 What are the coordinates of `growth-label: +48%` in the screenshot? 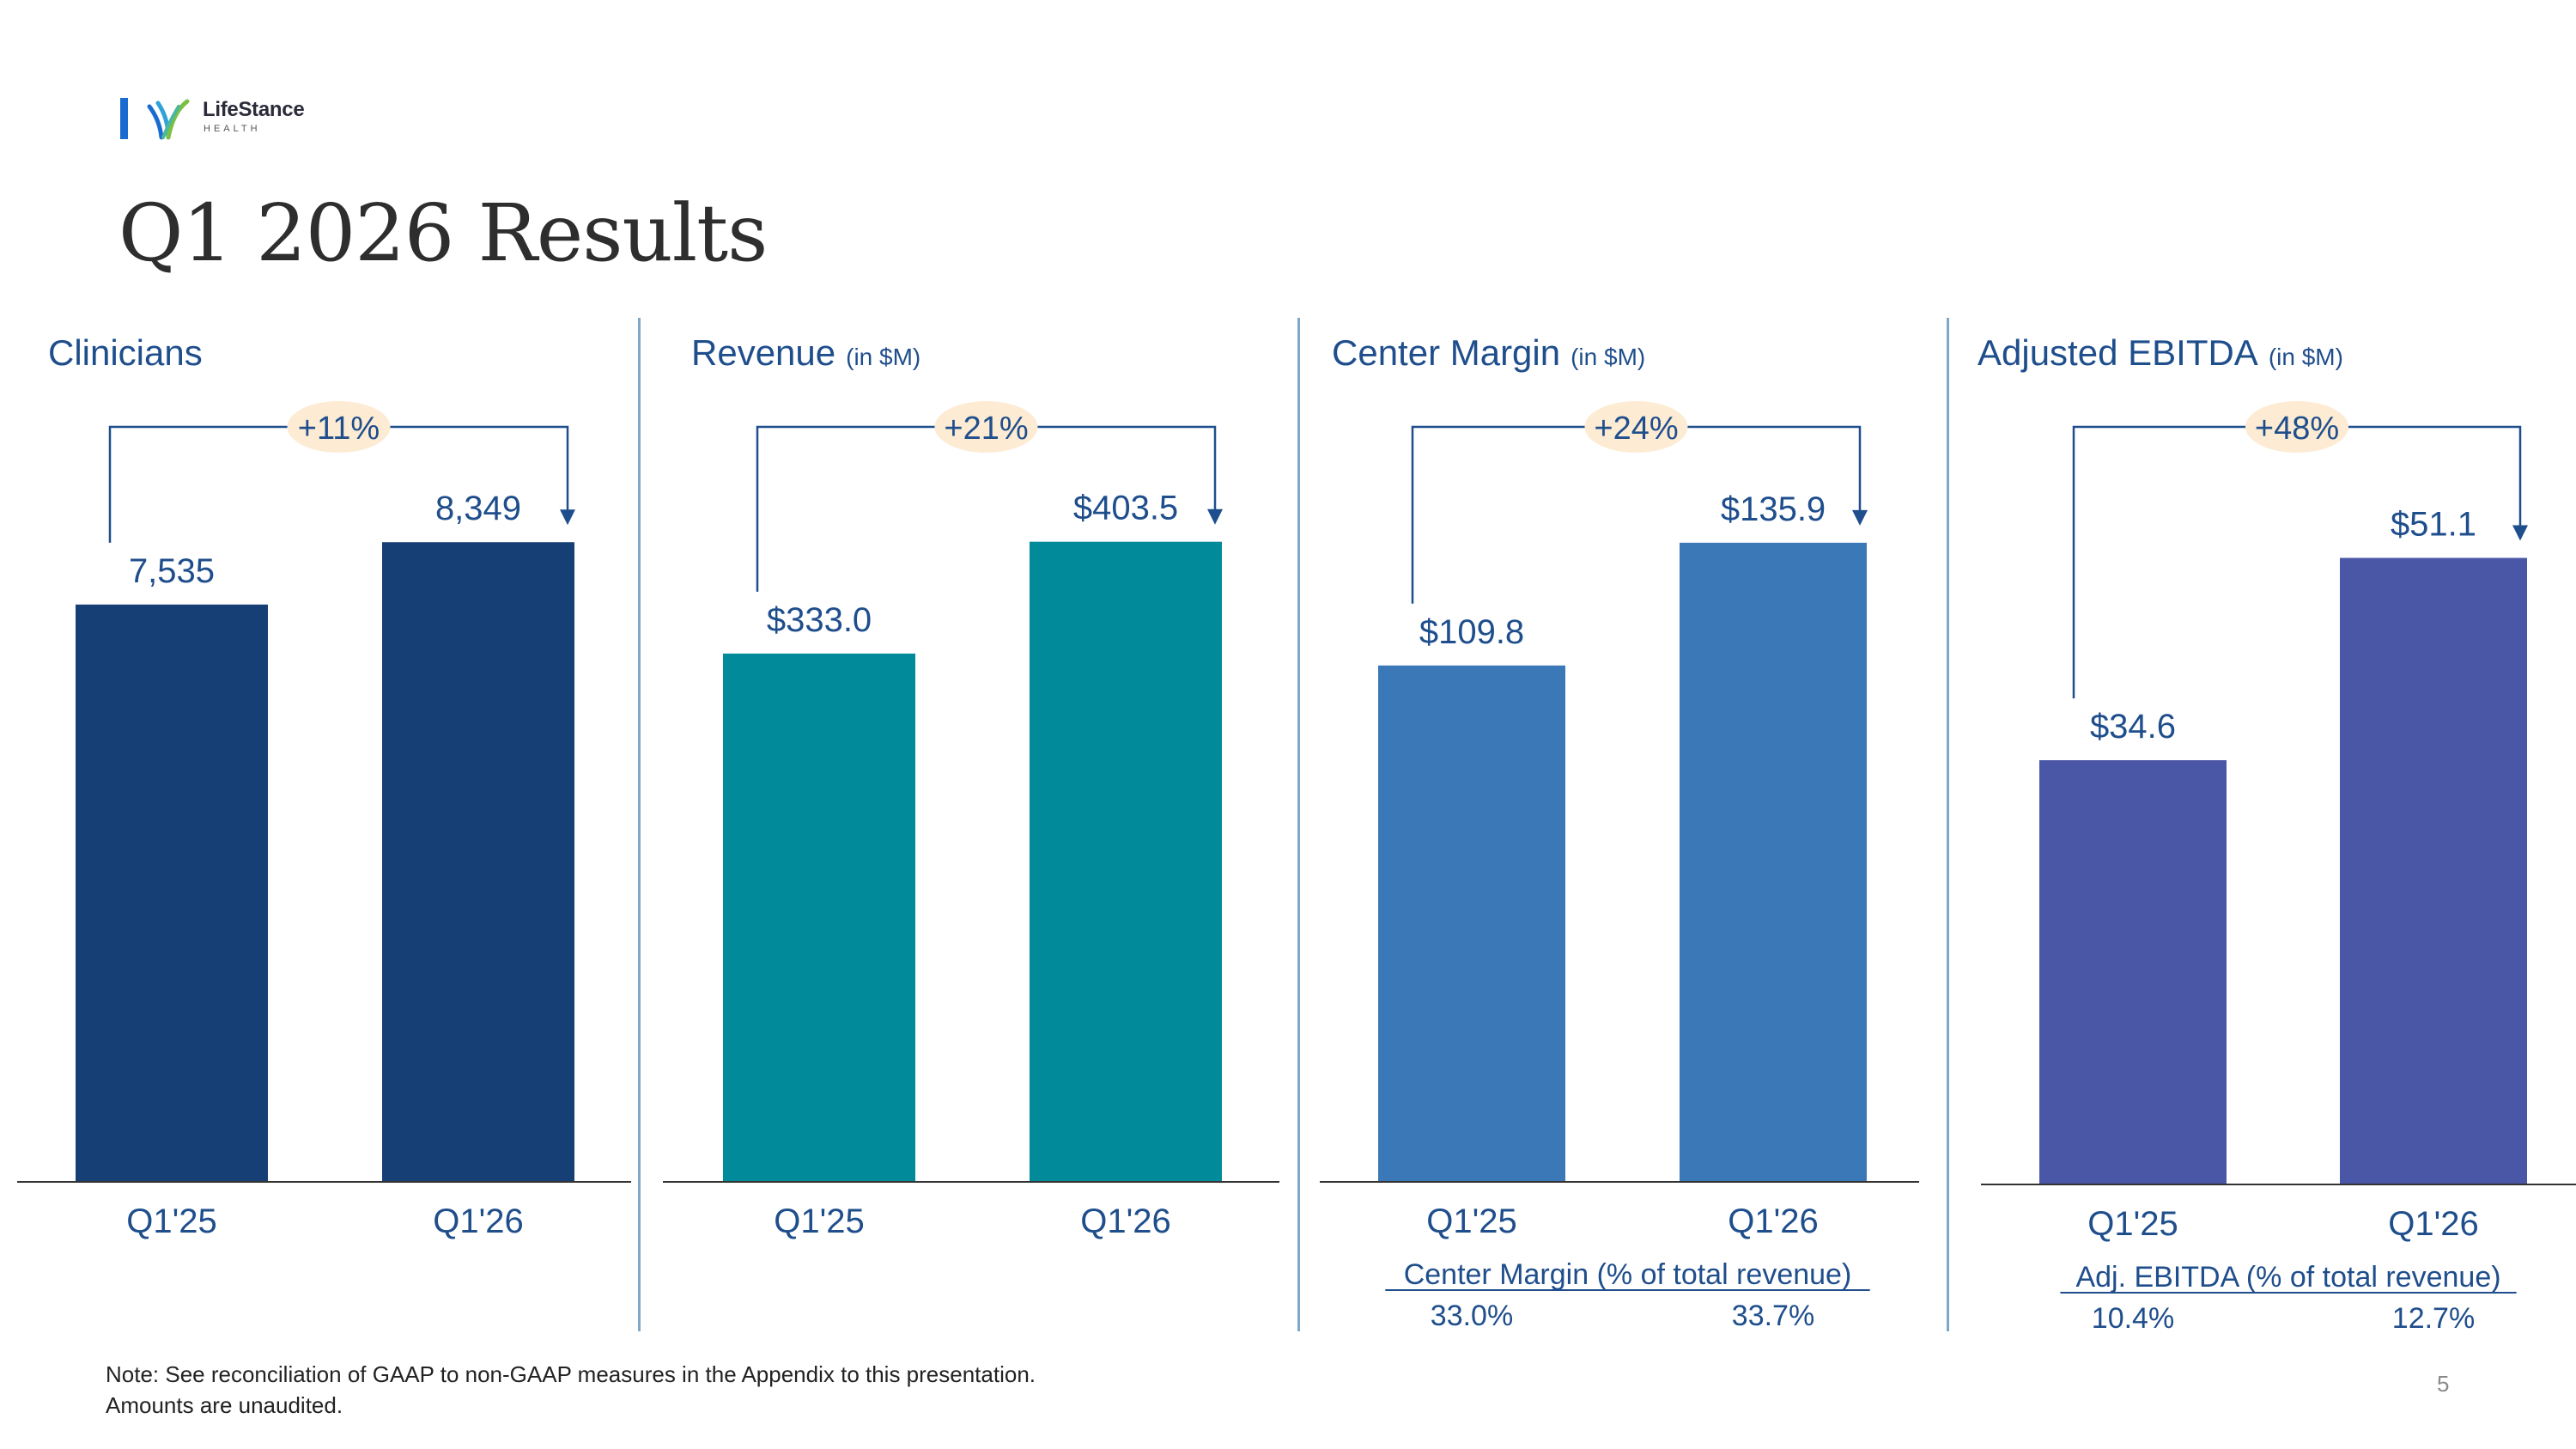 It's located at (2297, 429).